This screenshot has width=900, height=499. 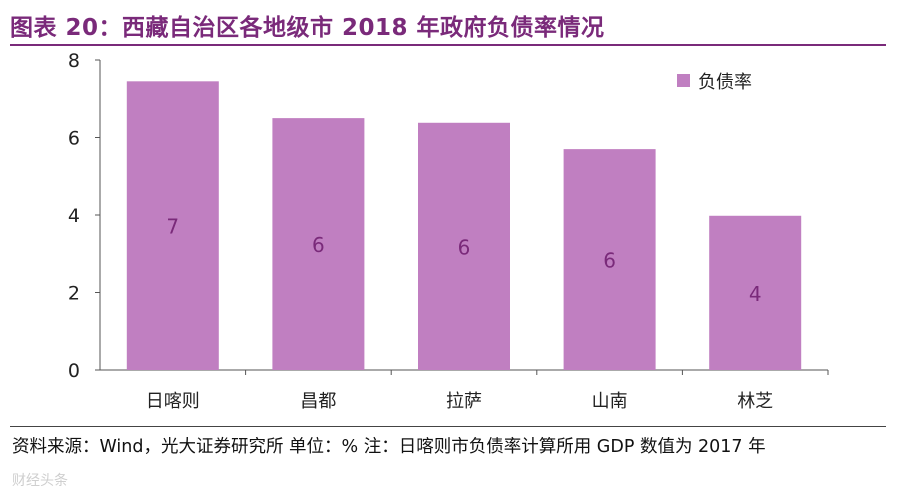 I want to click on chart-legend: 负债率, so click(x=714, y=82).